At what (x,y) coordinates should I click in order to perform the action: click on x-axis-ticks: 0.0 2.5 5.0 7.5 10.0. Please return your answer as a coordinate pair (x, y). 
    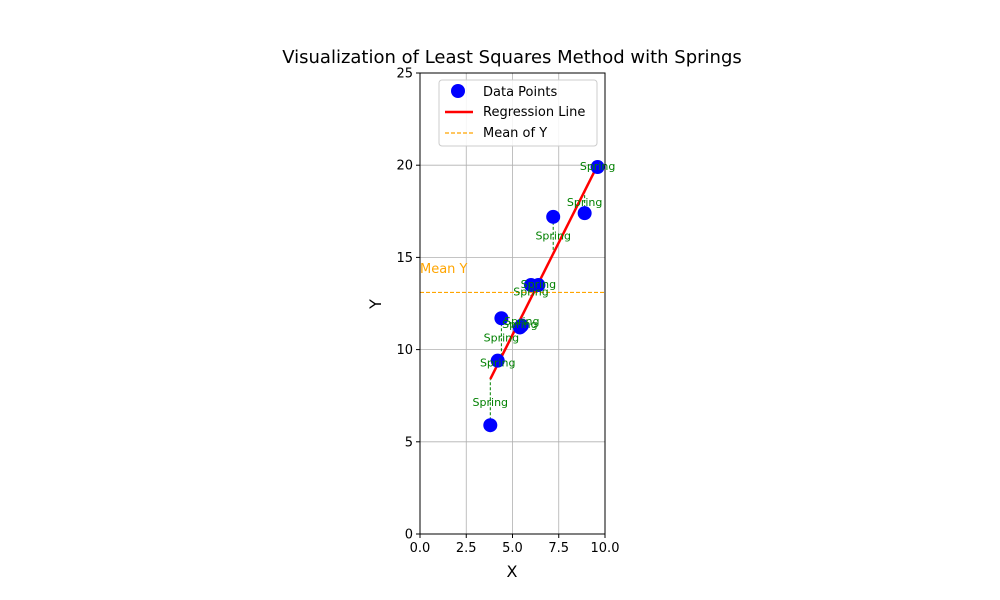
    Looking at the image, I should click on (515, 545).